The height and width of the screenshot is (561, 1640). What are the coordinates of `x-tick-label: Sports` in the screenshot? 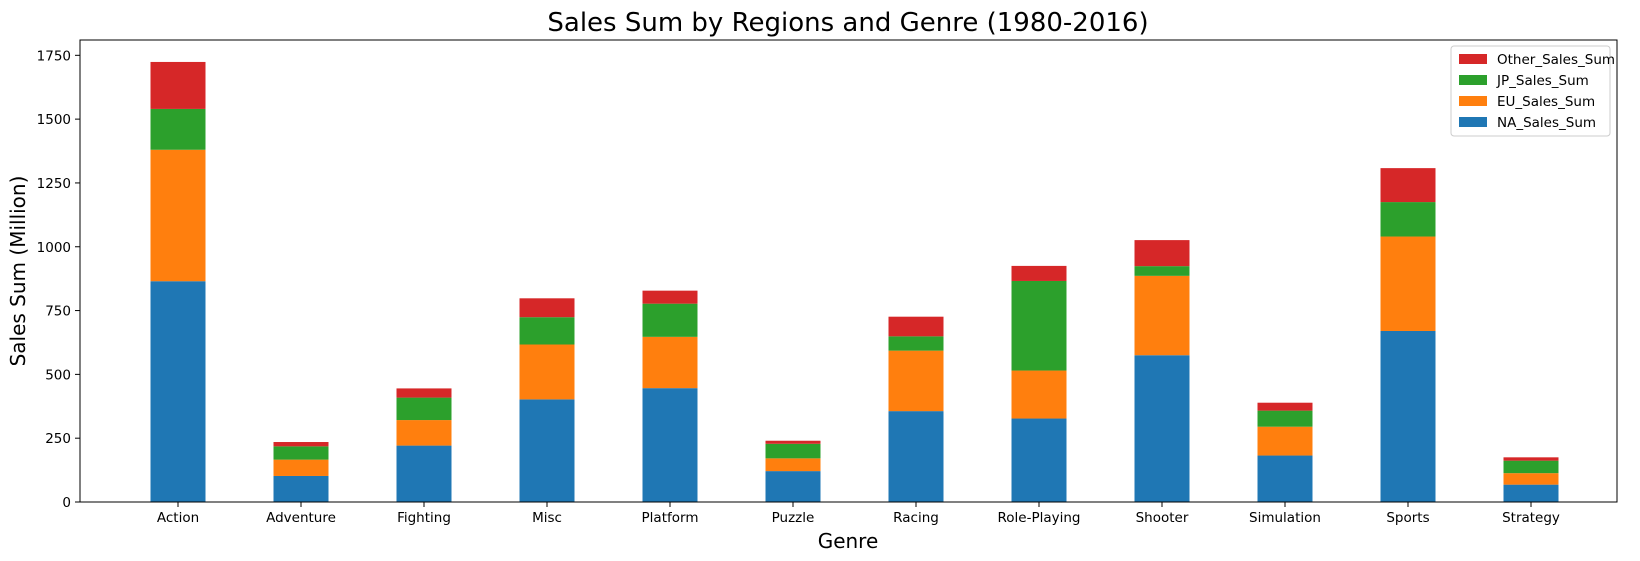 It's located at (1407, 518).